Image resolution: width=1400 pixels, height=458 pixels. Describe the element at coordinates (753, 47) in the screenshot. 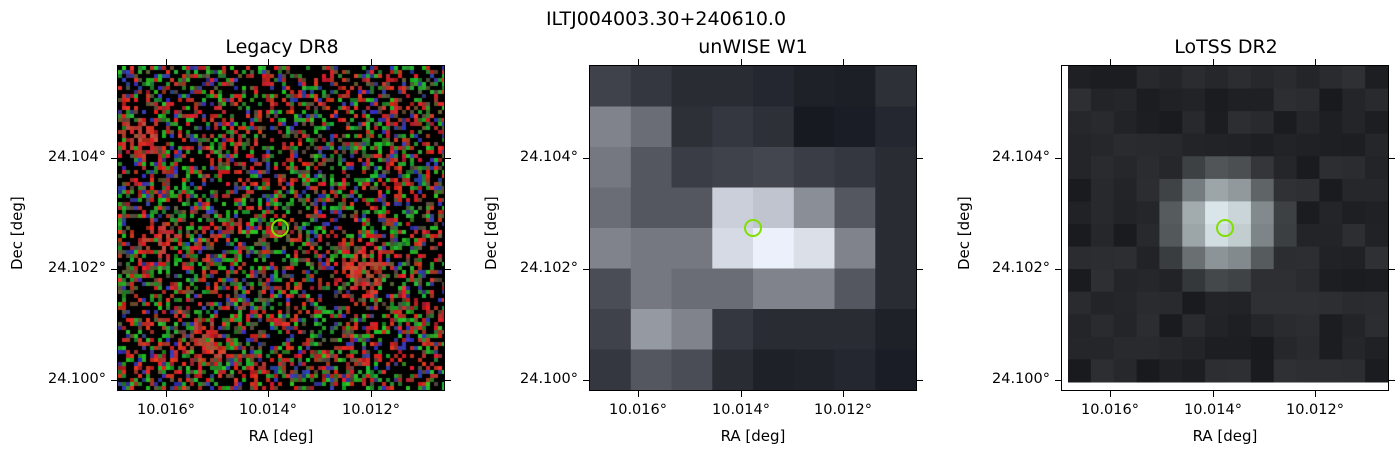

I see `panel-title: unWISE W1` at that location.